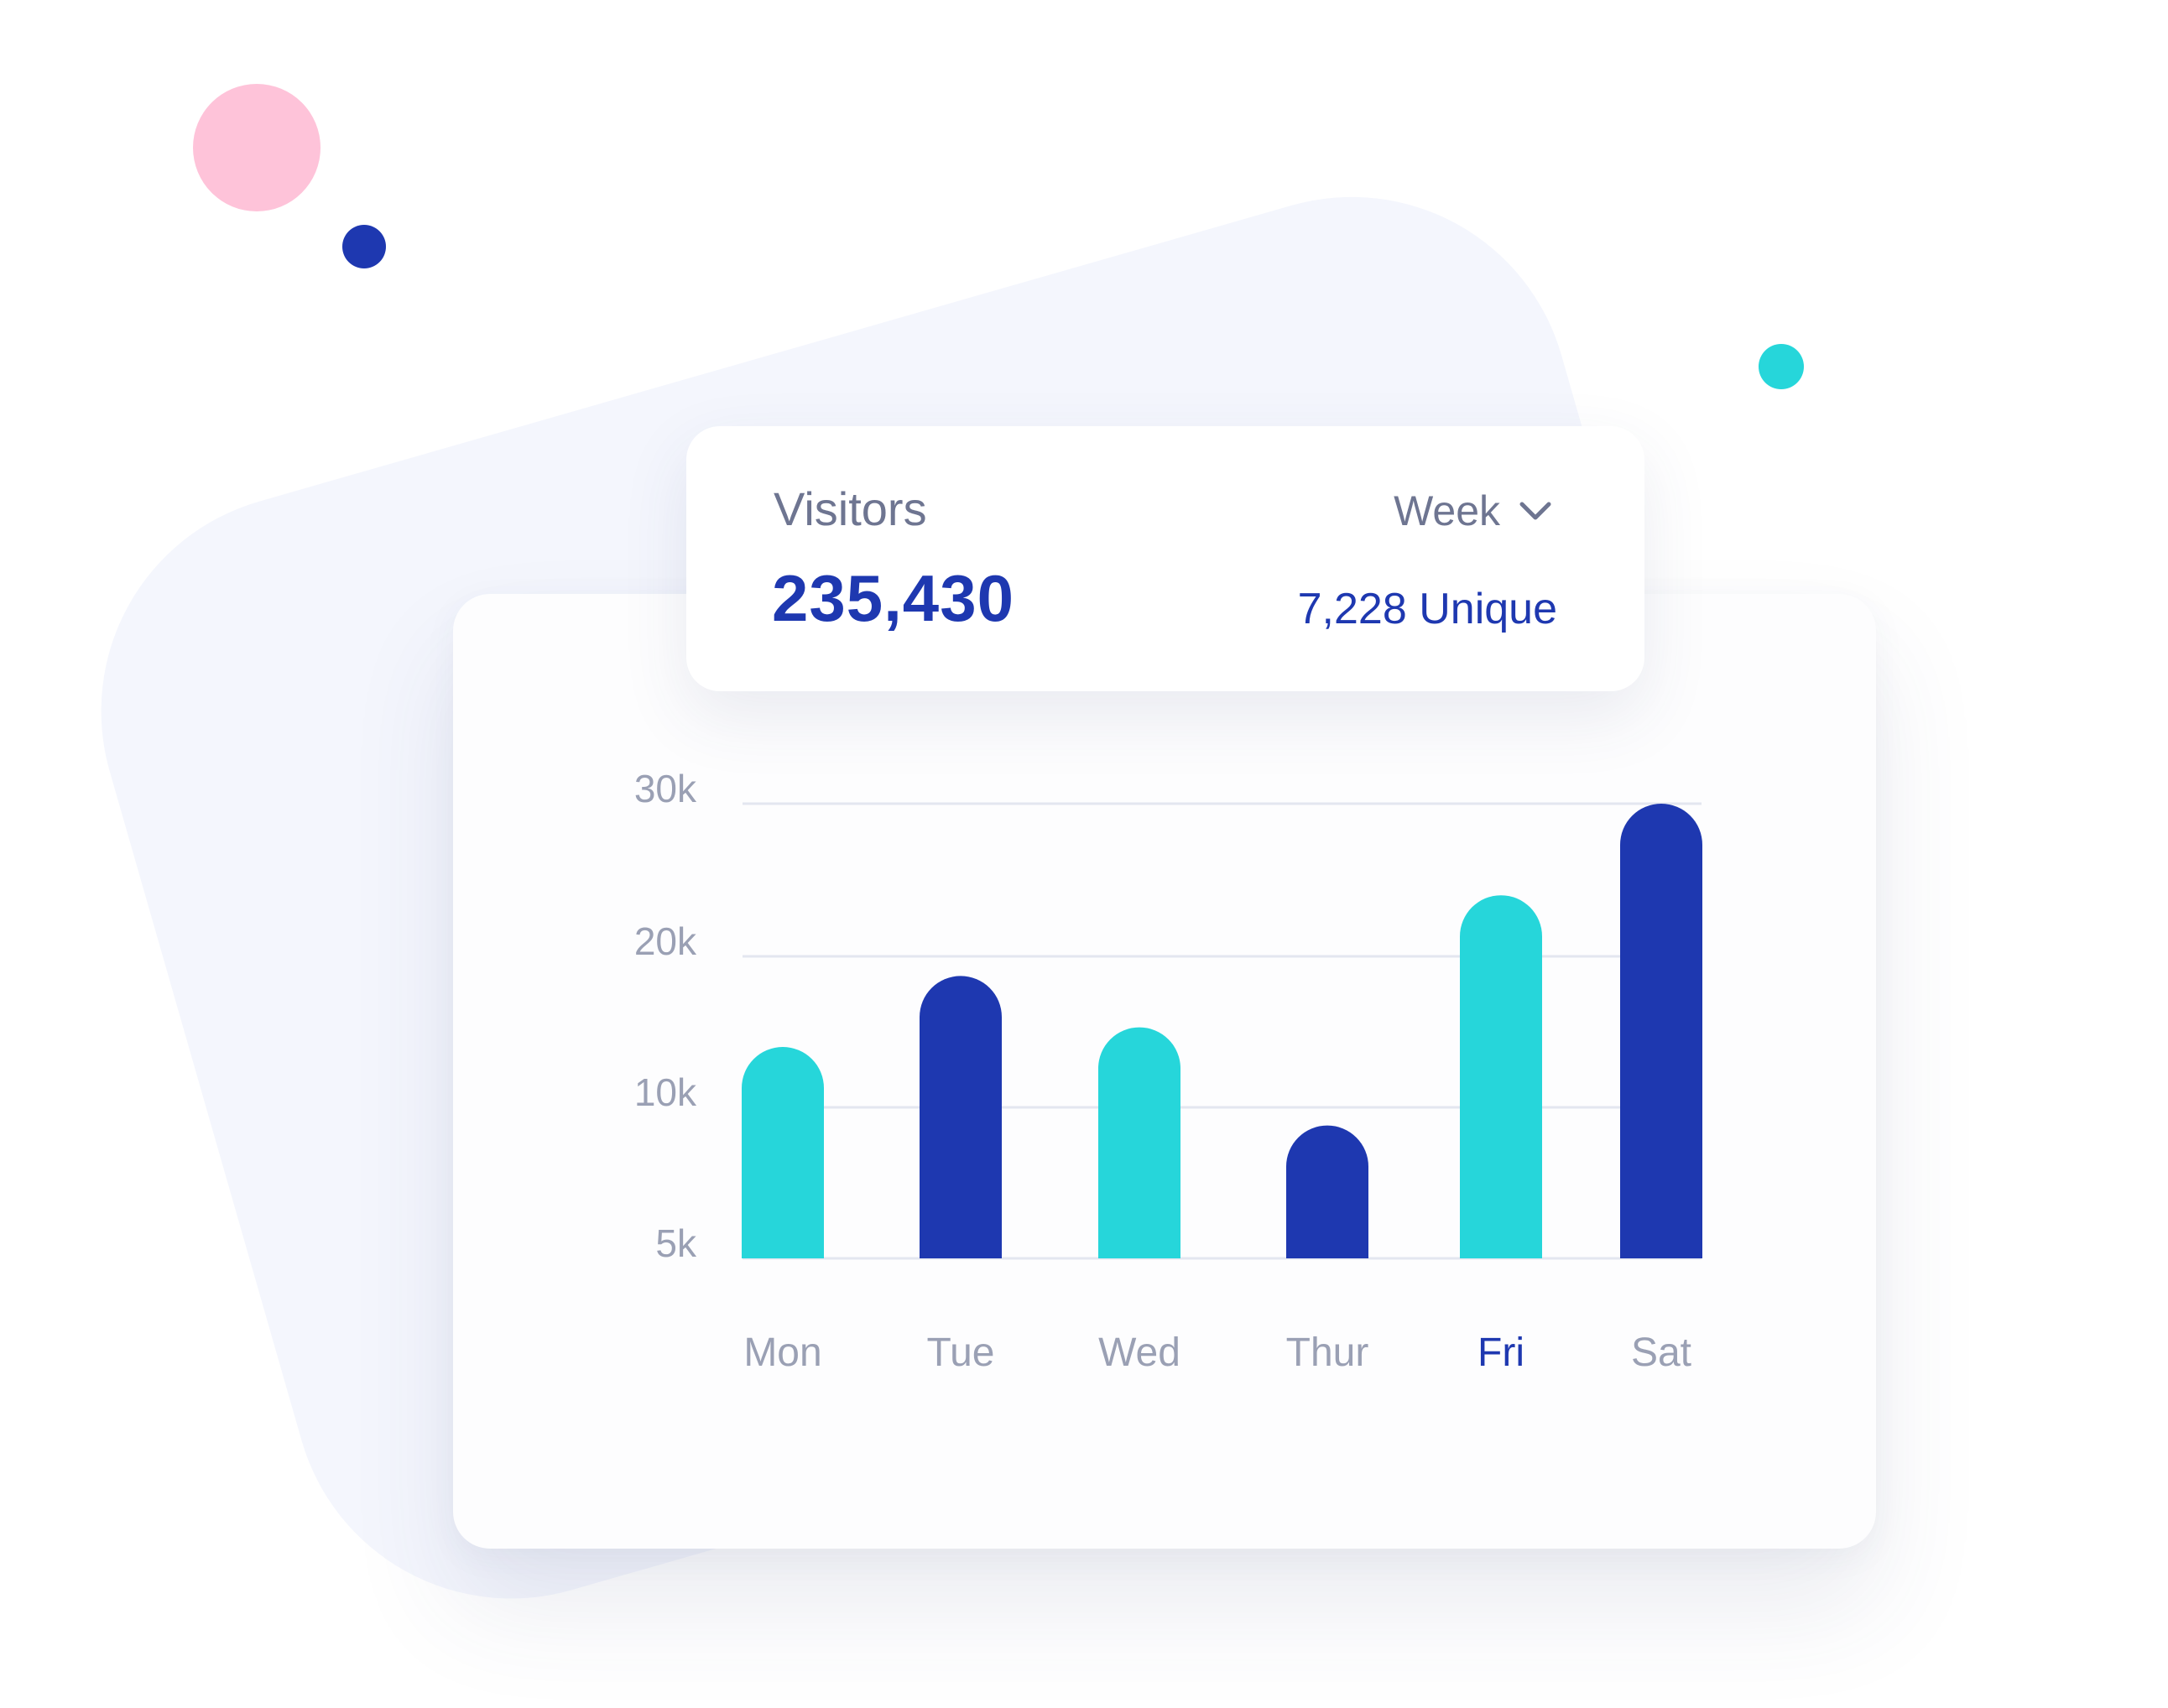  I want to click on x-tick-label-fri: Fri, so click(1500, 1352).